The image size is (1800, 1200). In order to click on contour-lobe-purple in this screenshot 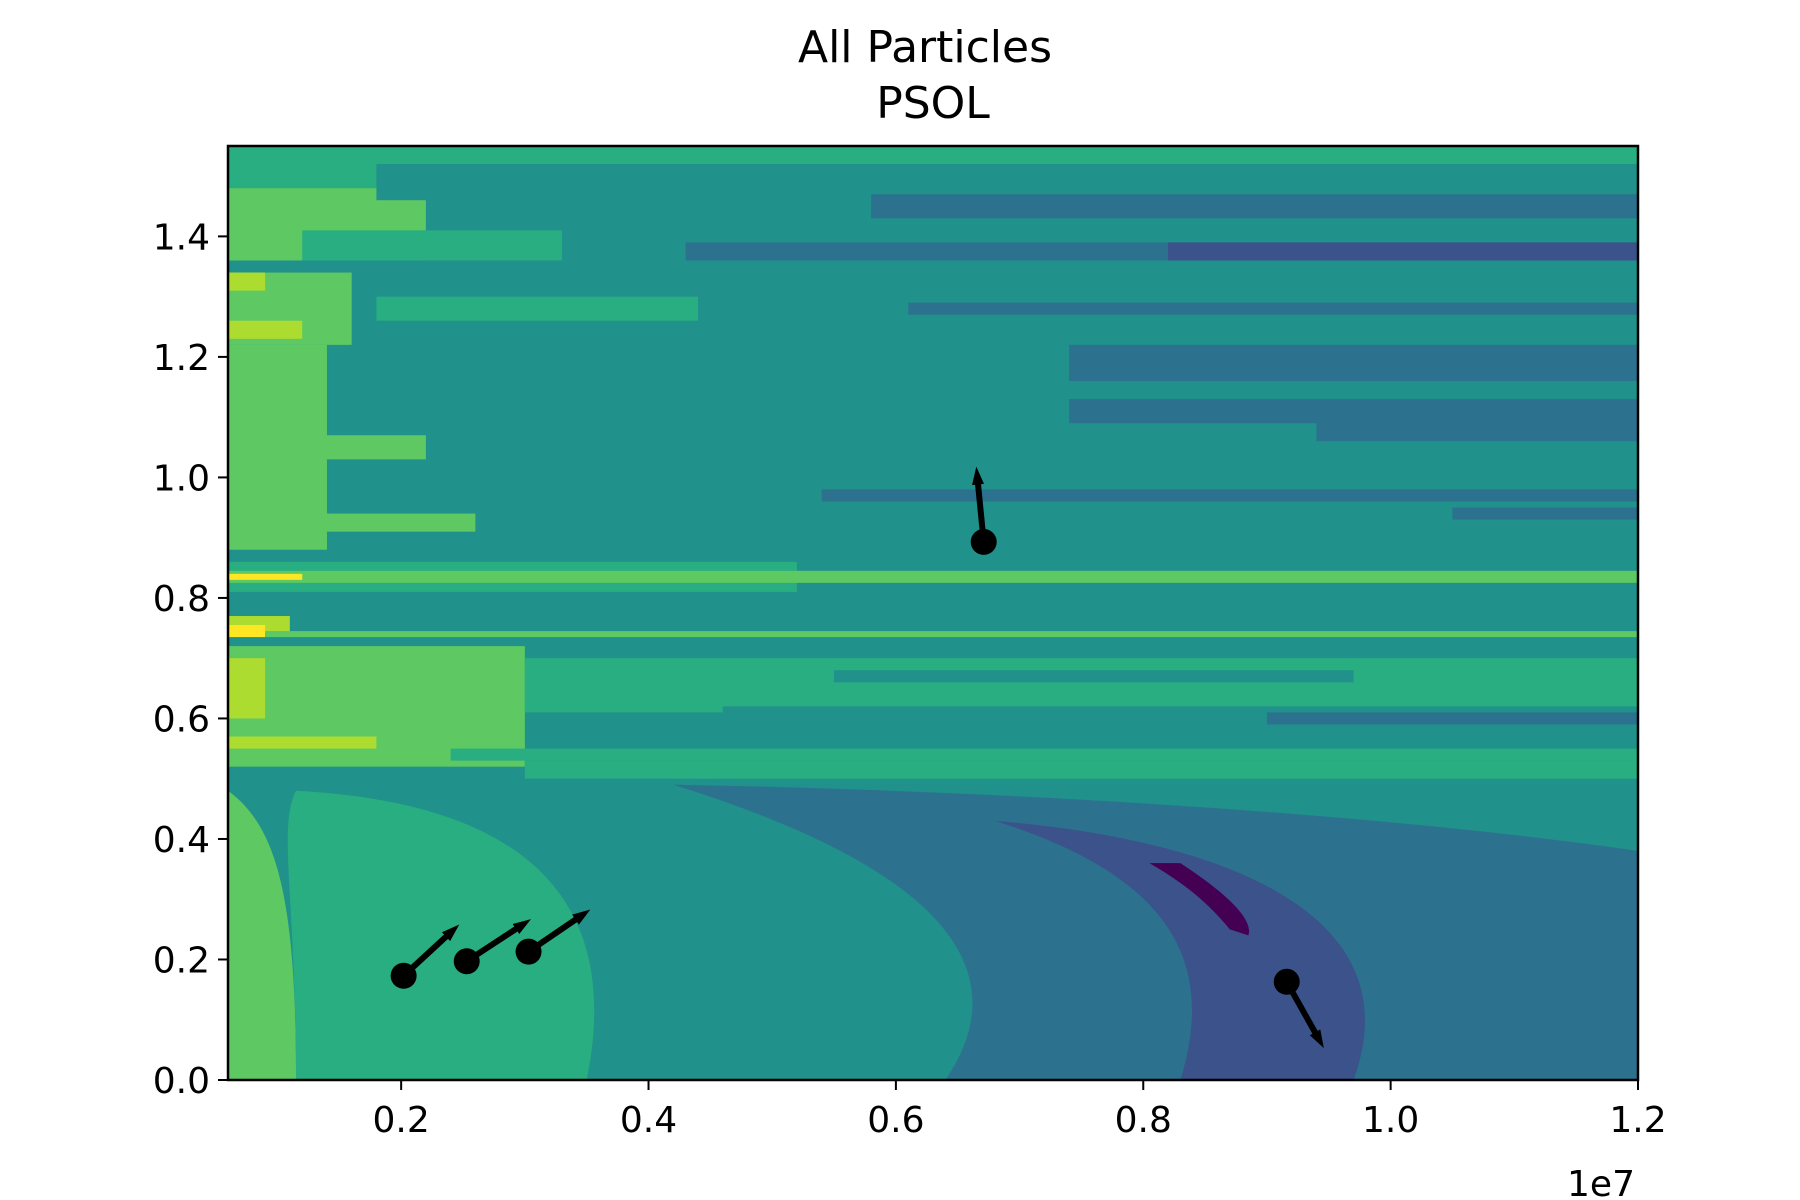, I will do `click(1199, 899)`.